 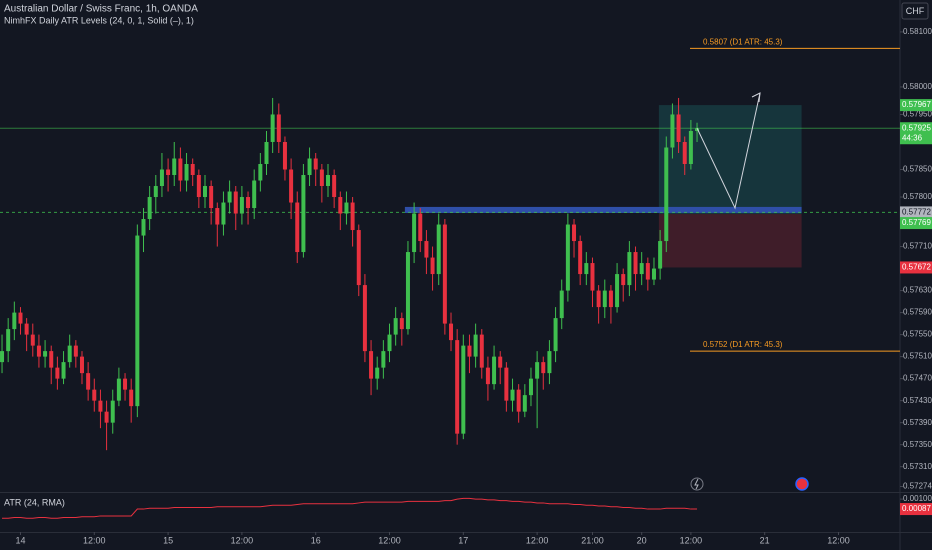 I want to click on x-tick-label: 17, so click(x=463, y=540).